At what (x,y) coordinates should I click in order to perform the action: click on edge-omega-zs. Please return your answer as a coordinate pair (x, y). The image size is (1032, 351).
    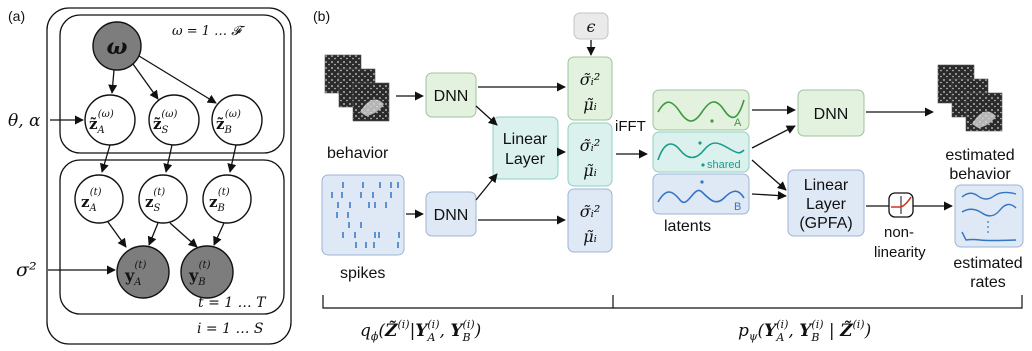
    Looking at the image, I should click on (145, 81).